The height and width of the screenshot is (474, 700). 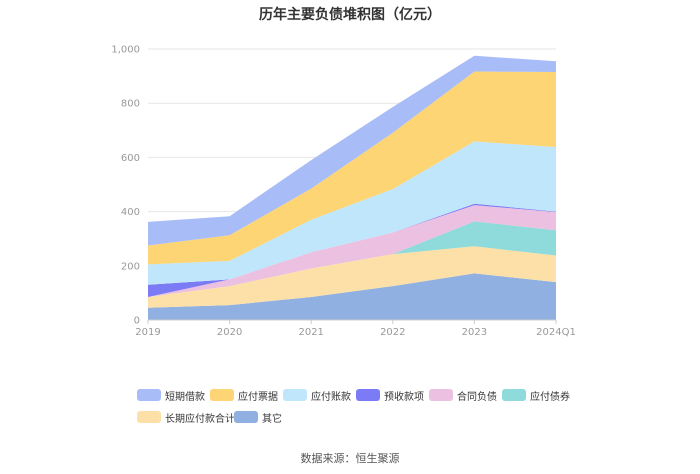 What do you see at coordinates (350, 458) in the screenshot?
I see `data-source-note: 数据来源：恒生聚源` at bounding box center [350, 458].